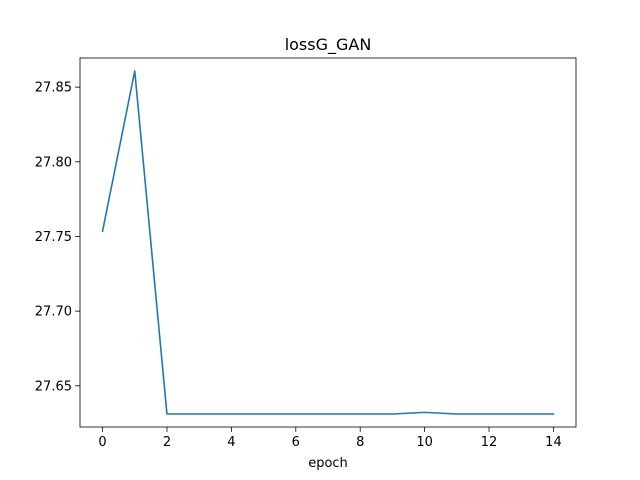  Describe the element at coordinates (102, 442) in the screenshot. I see `x-tick-label: 0` at that location.